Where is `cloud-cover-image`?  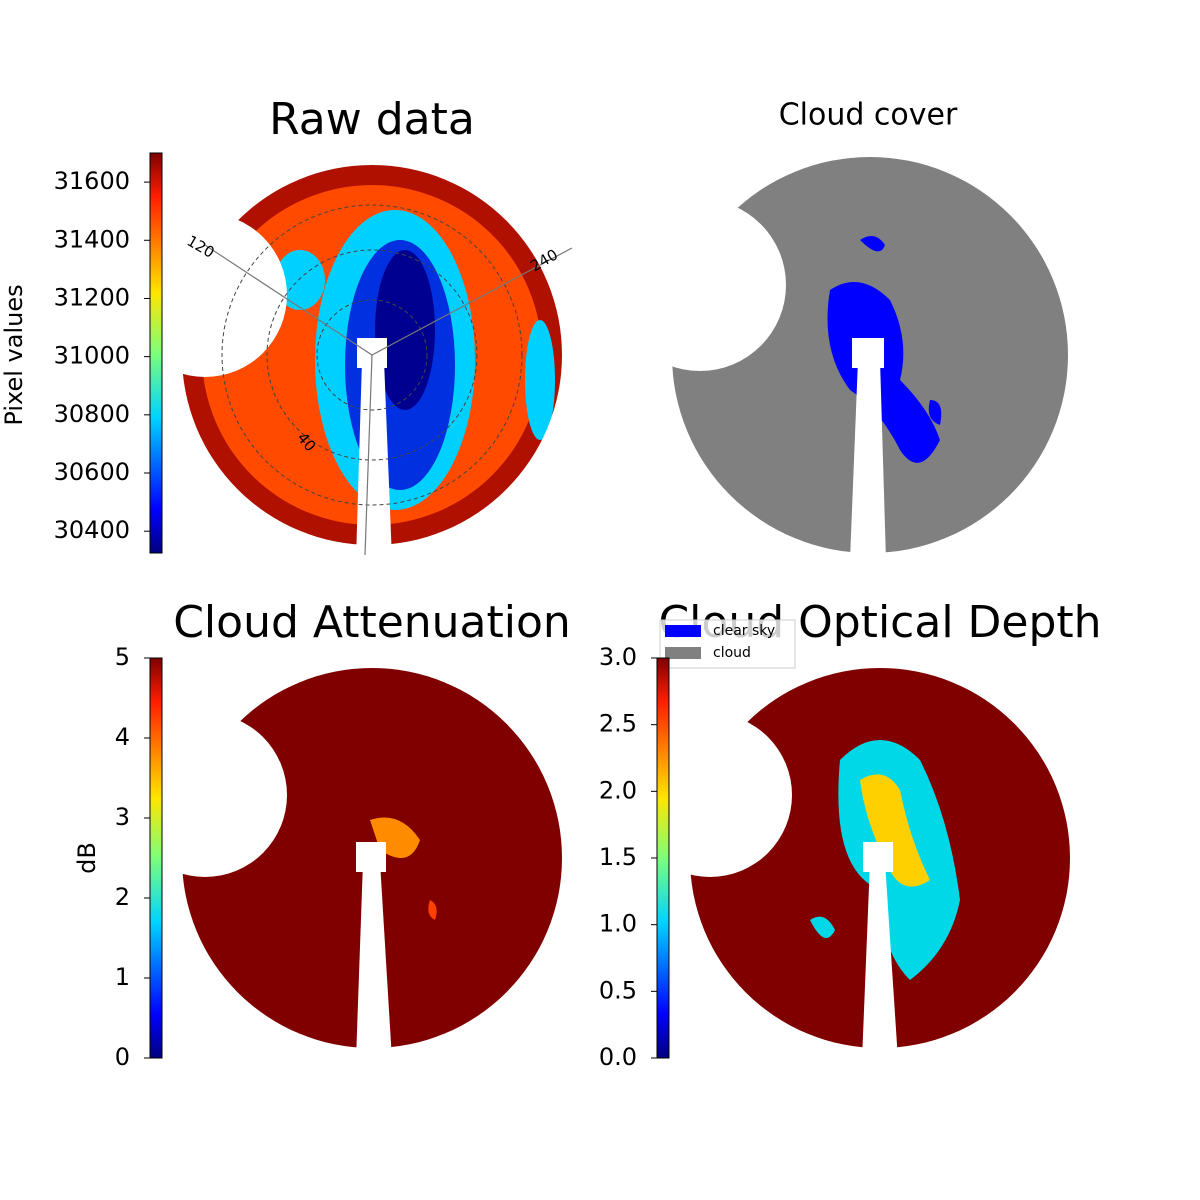 cloud-cover-image is located at coordinates (870, 355).